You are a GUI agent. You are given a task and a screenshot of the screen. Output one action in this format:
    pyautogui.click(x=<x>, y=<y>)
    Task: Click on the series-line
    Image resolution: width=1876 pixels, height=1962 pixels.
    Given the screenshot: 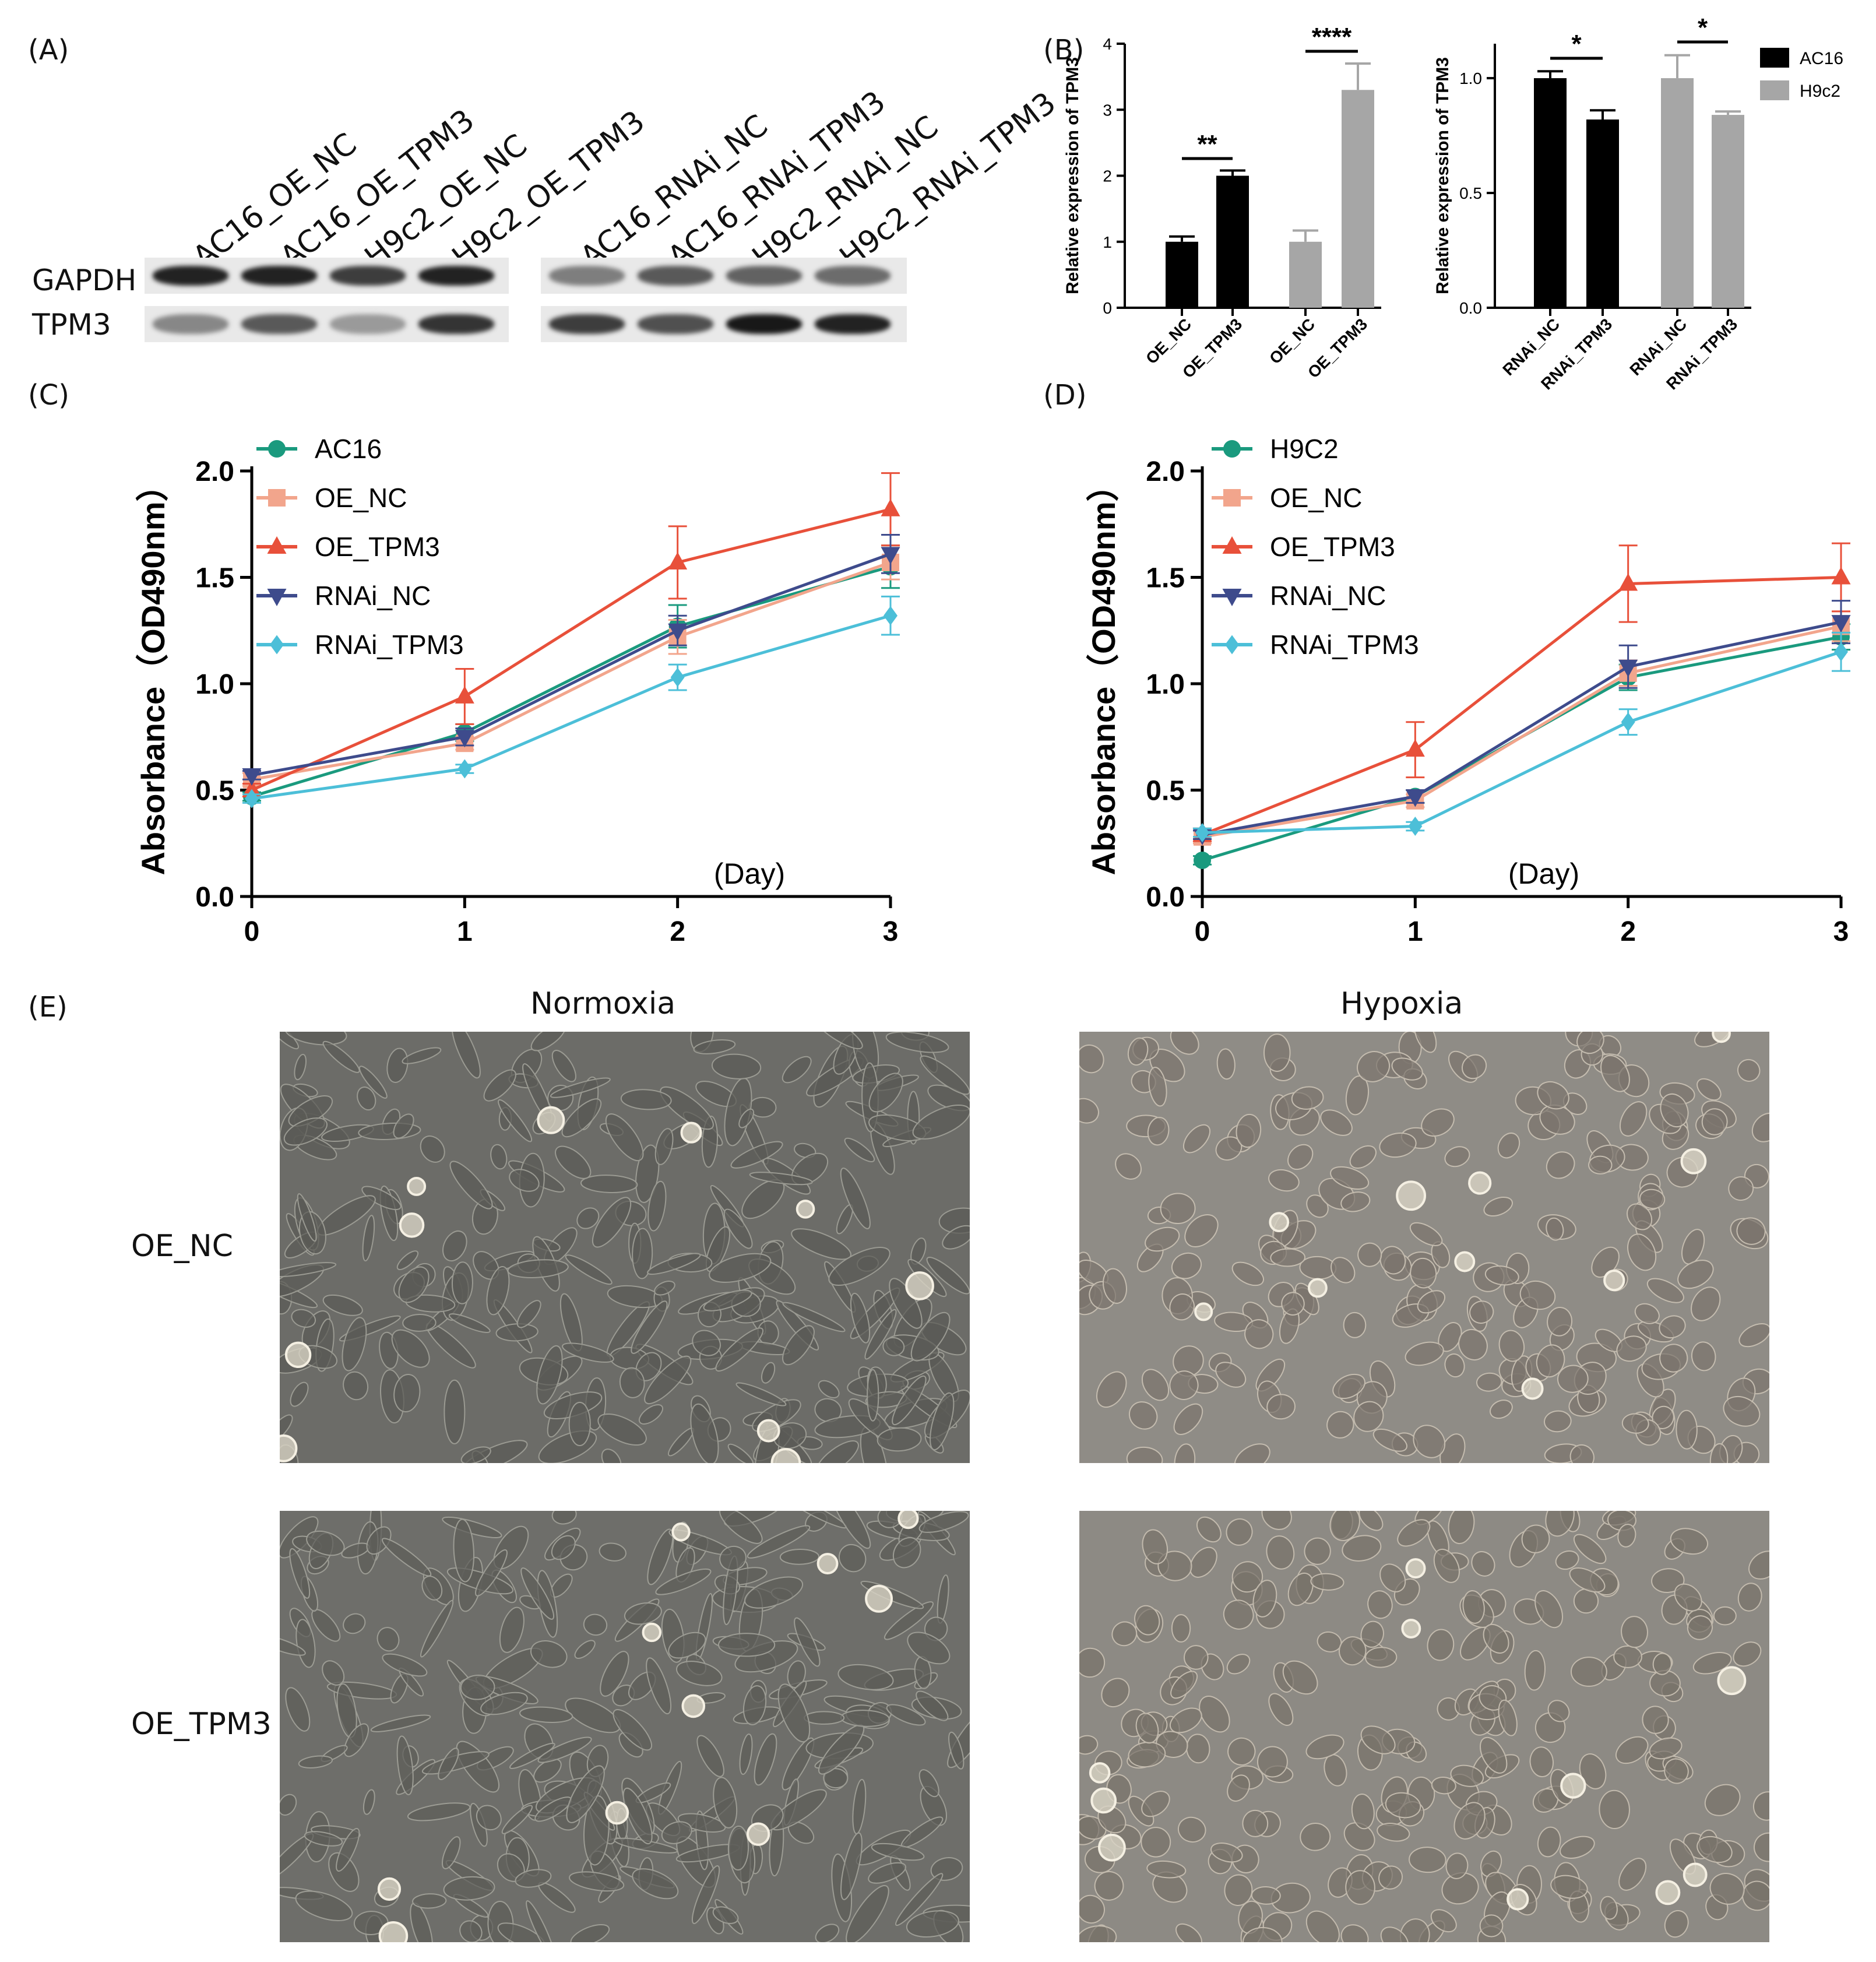 What is the action you would take?
    pyautogui.click(x=1522, y=732)
    